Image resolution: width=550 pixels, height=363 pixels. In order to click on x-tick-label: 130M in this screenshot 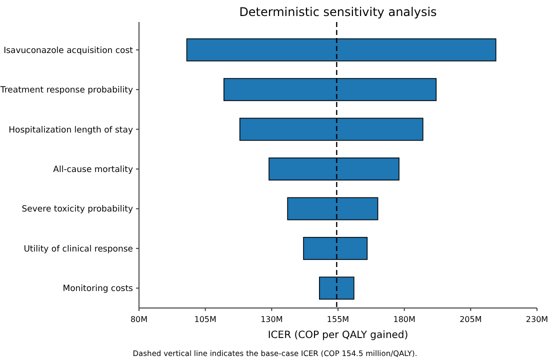, I will do `click(271, 319)`.